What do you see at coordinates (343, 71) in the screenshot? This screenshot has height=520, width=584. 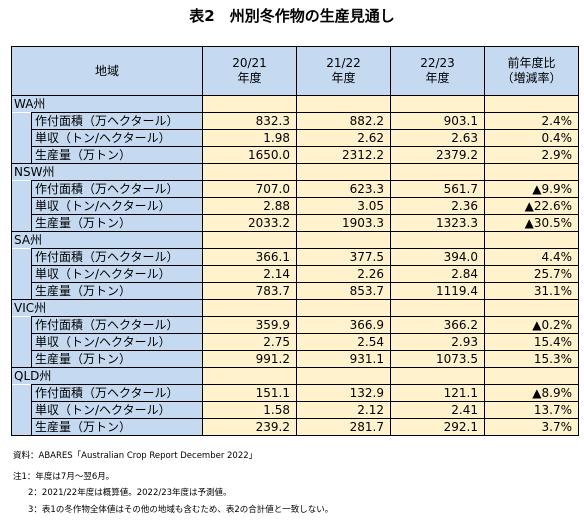 I see `header-year-2021-22: 21/22 年度` at bounding box center [343, 71].